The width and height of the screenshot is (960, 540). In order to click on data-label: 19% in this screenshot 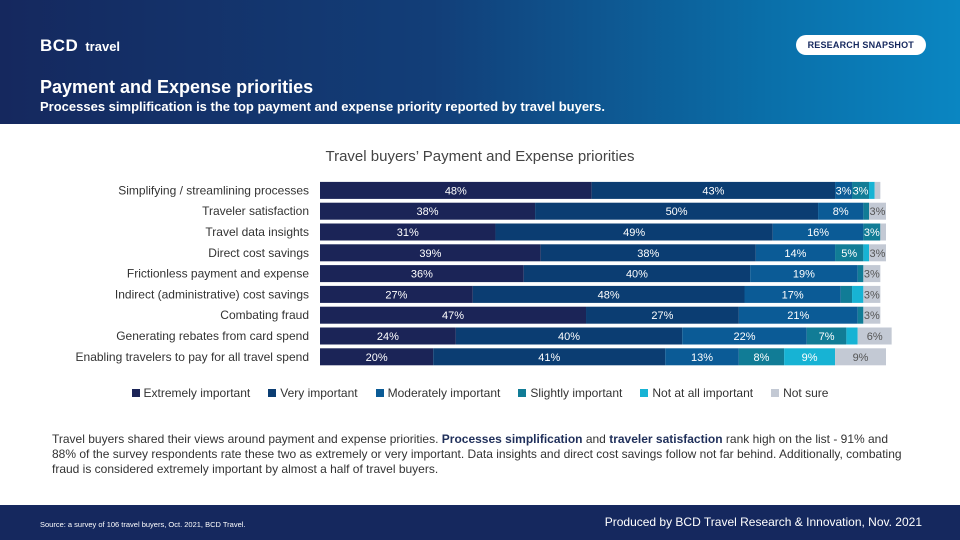, I will do `click(804, 275)`.